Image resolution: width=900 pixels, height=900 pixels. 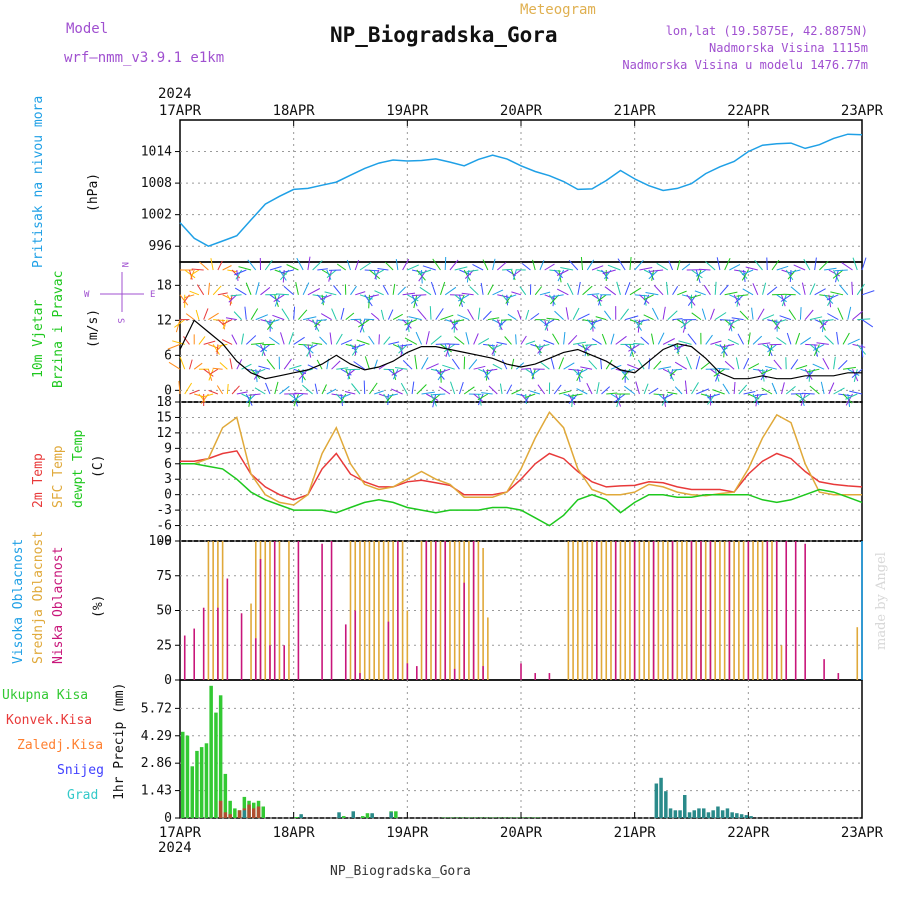 I want to click on pressure-ytick-label: 1002, so click(x=156, y=215).